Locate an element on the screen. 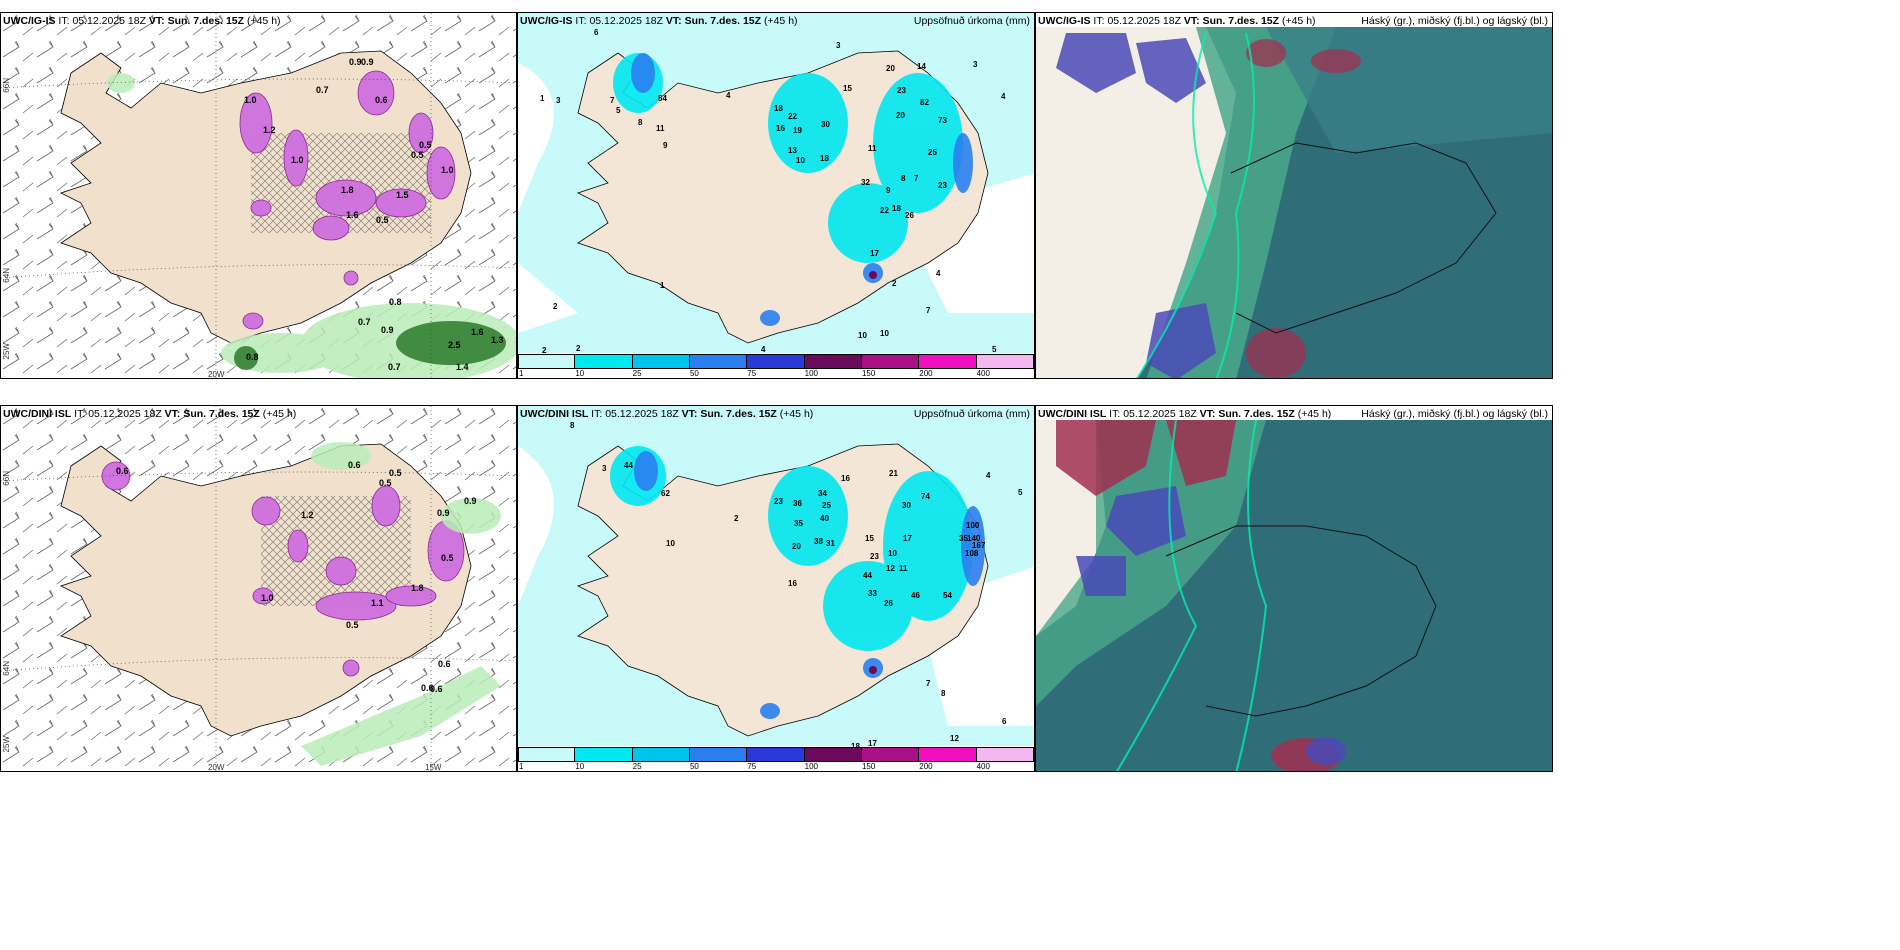 Image resolution: width=1900 pixels, height=950 pixels. precip-value: 25 is located at coordinates (932, 152).